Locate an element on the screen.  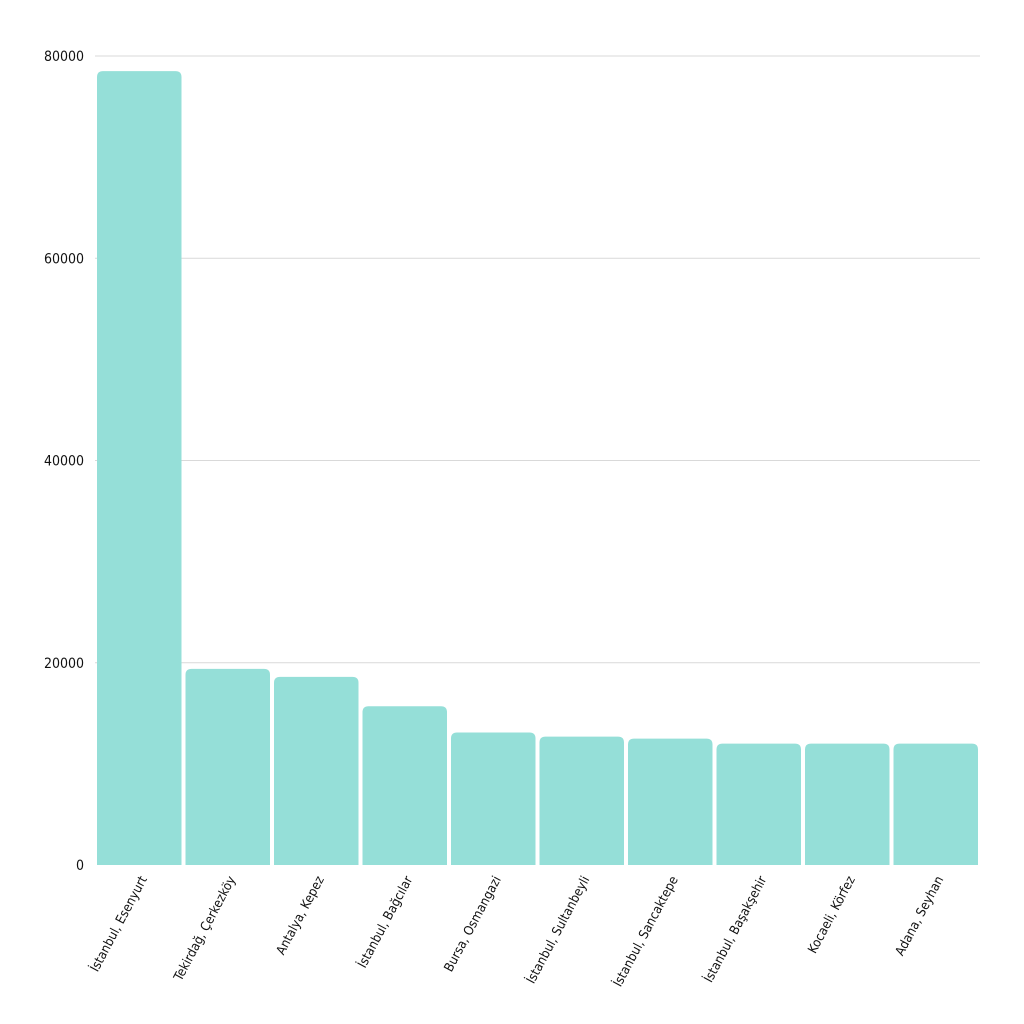
y-tick-label: 40000 is located at coordinates (64, 462).